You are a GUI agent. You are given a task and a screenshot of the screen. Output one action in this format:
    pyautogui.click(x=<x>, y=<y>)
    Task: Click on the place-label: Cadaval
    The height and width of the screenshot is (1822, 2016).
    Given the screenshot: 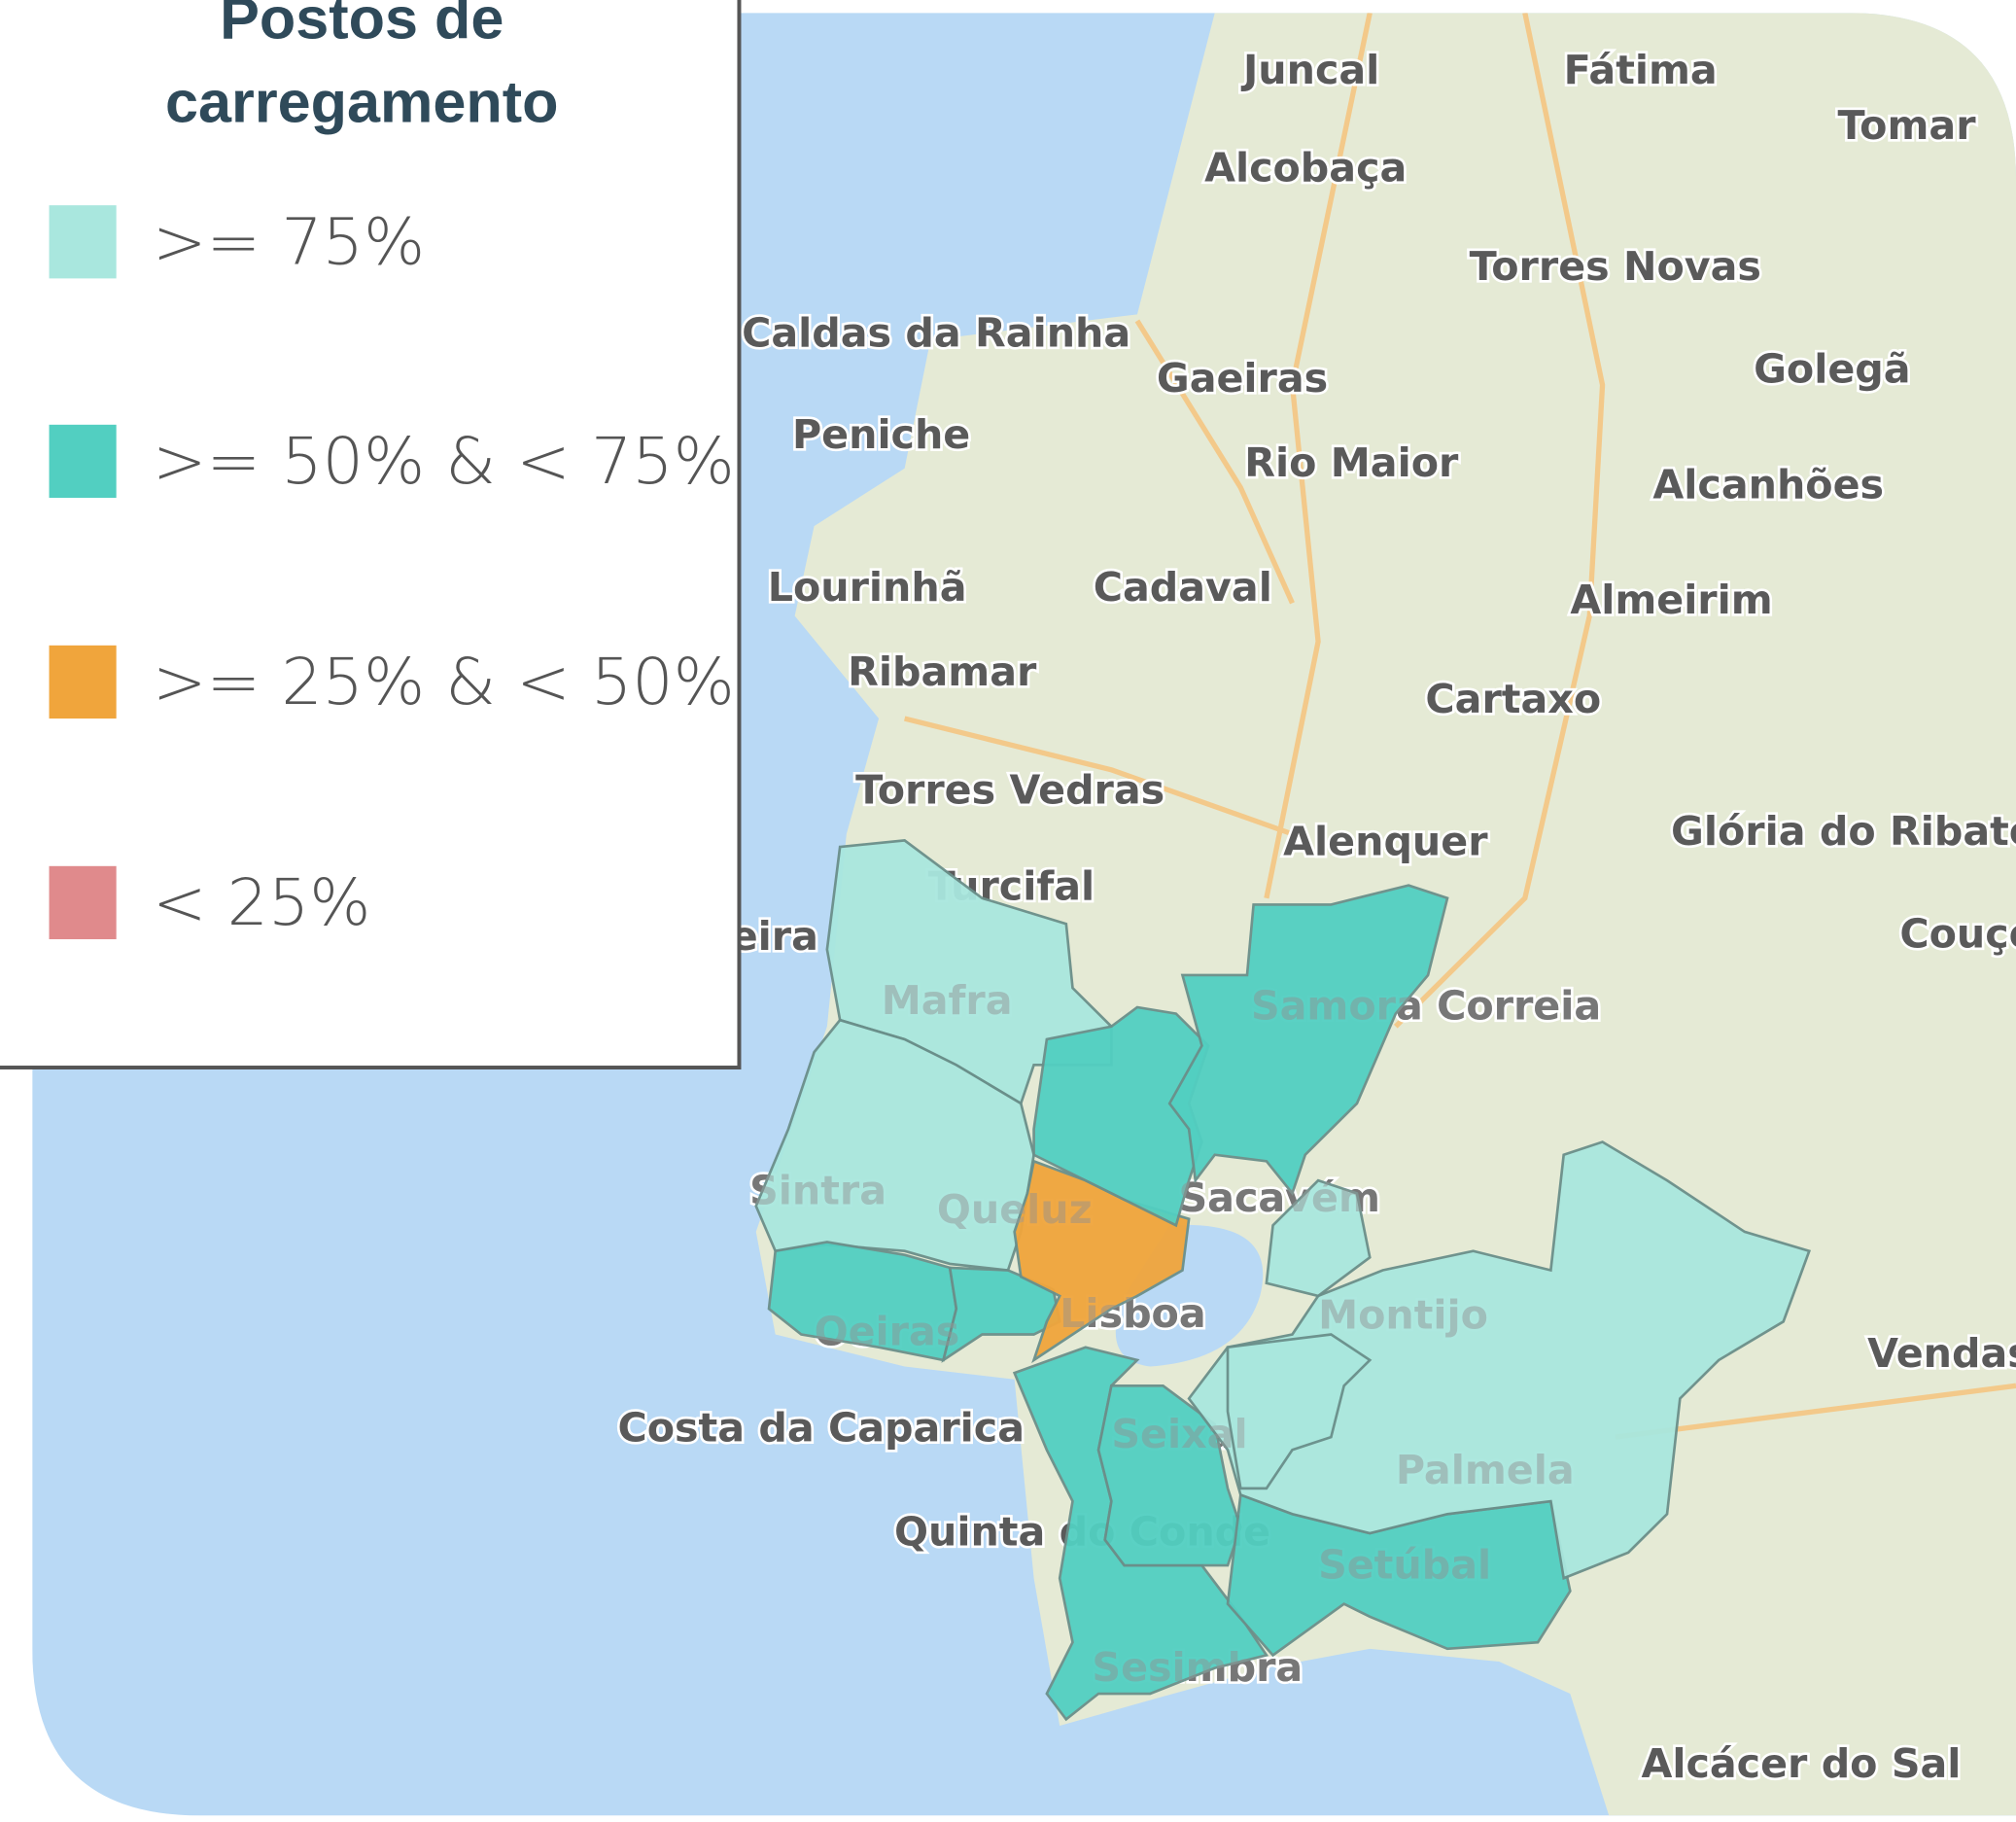 What is the action you would take?
    pyautogui.click(x=1183, y=588)
    